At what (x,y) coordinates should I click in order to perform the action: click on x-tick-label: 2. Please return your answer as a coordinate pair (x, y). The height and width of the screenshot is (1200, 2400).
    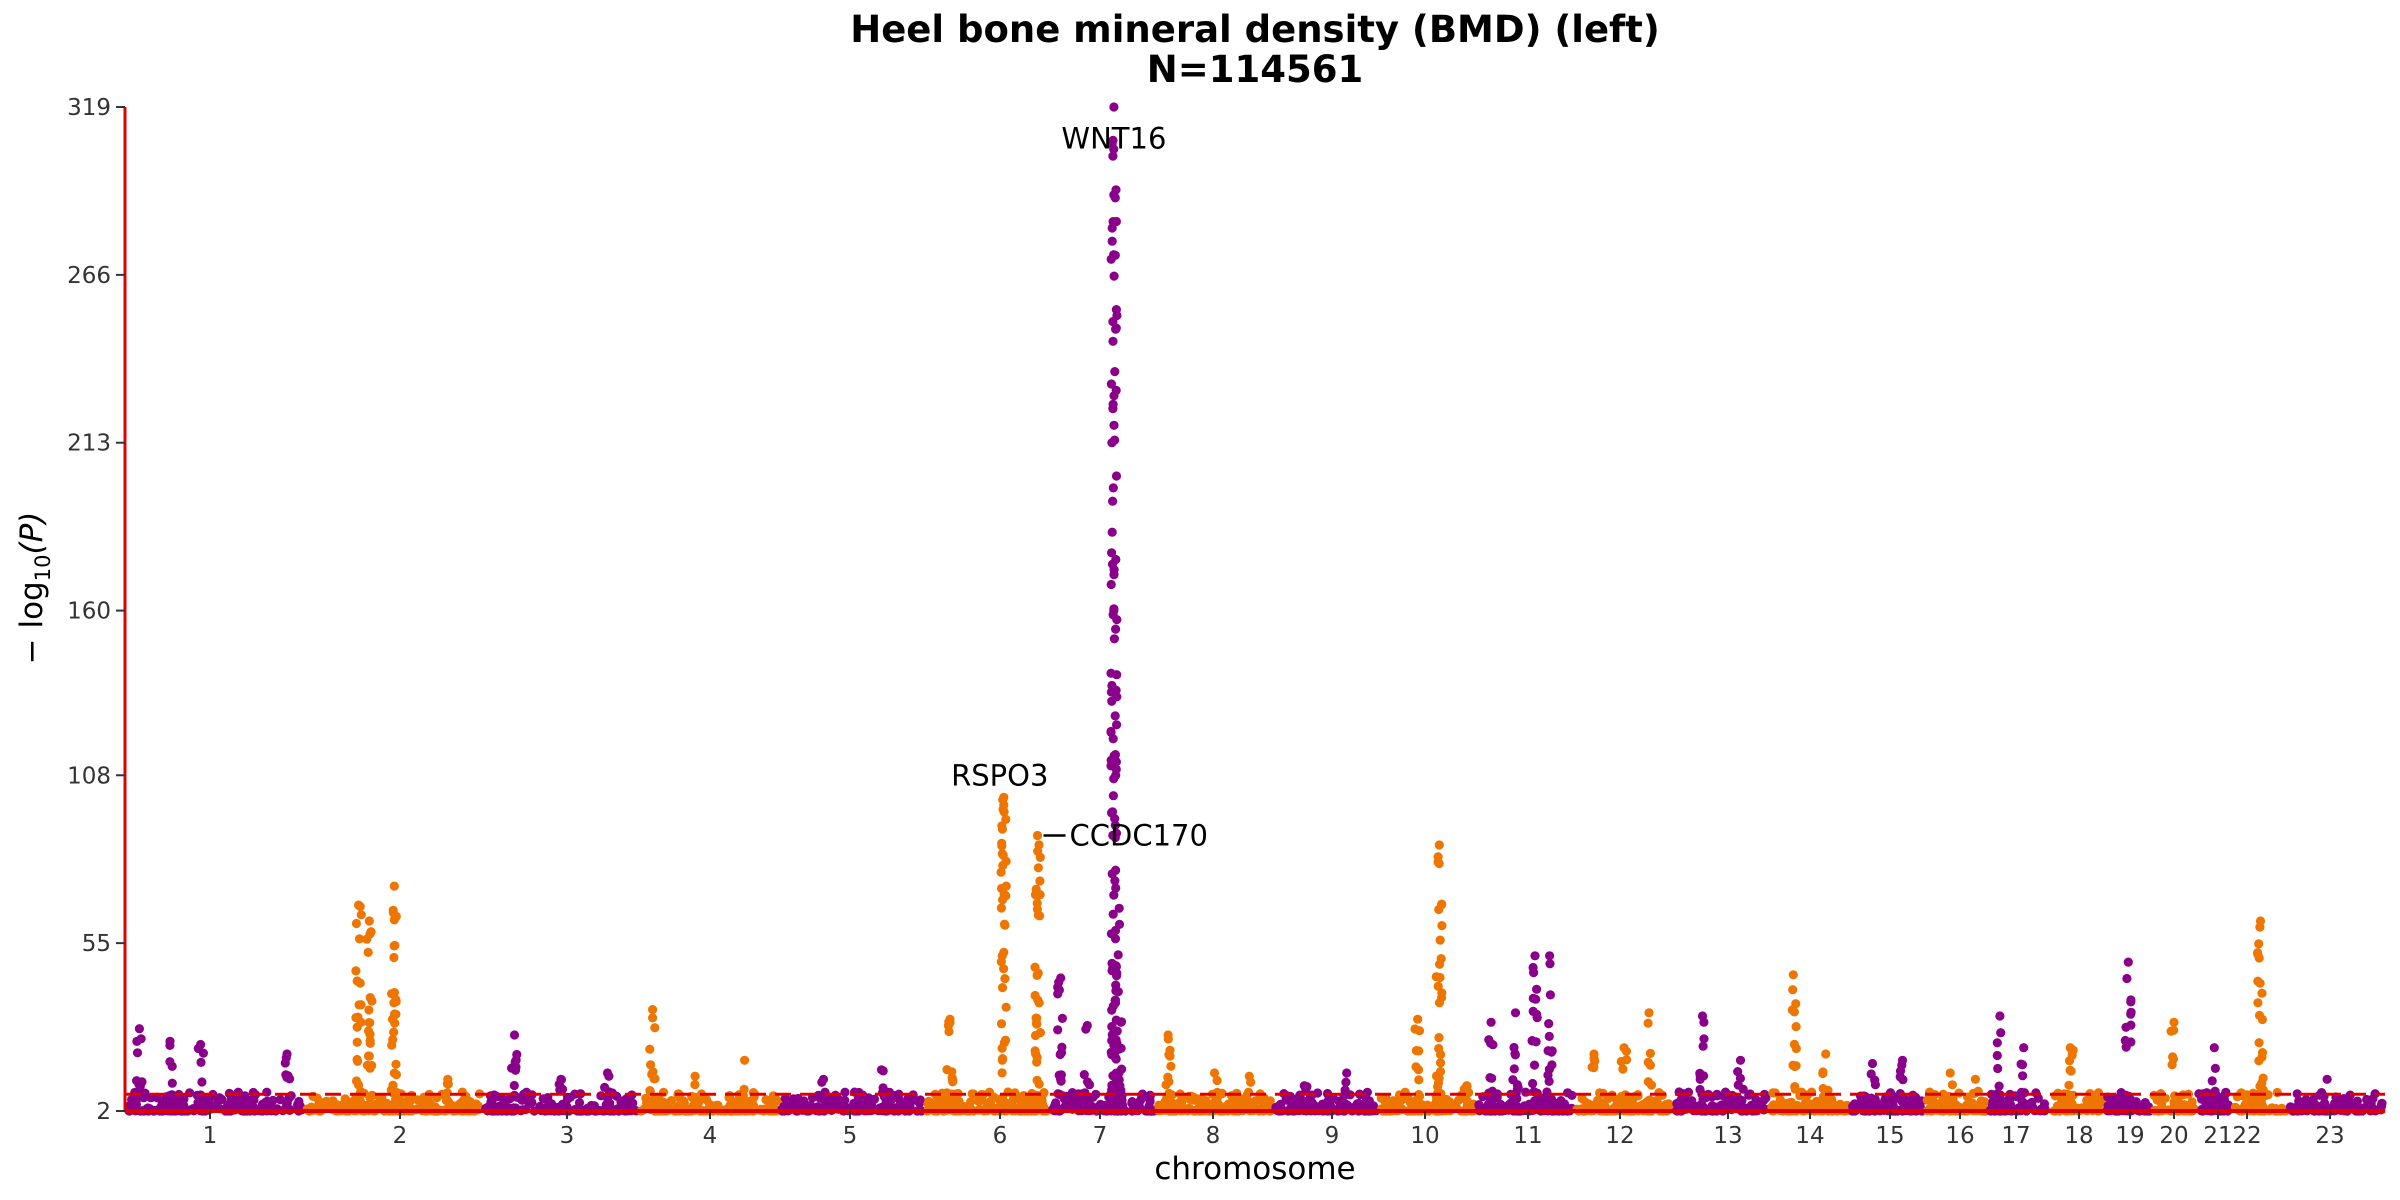
    Looking at the image, I should click on (400, 1136).